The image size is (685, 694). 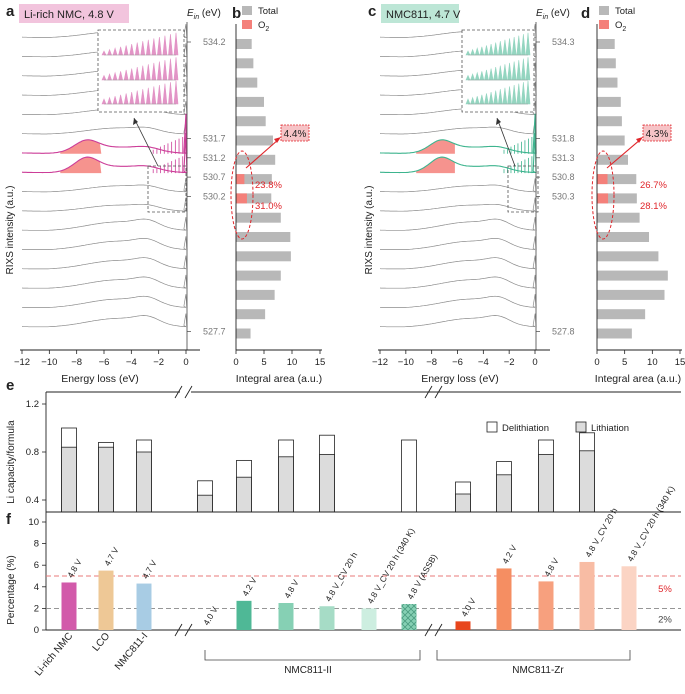 I want to click on ellipse-b, so click(x=242, y=195).